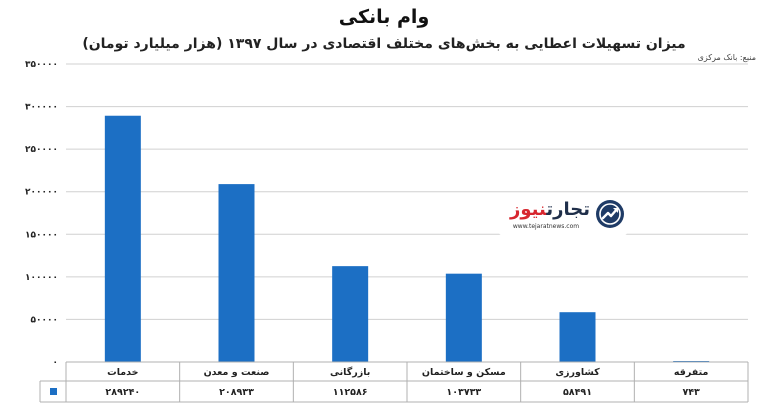 The height and width of the screenshot is (406, 768). I want to click on y-tick-label: ۳۵۰۰۰۰, so click(41, 65).